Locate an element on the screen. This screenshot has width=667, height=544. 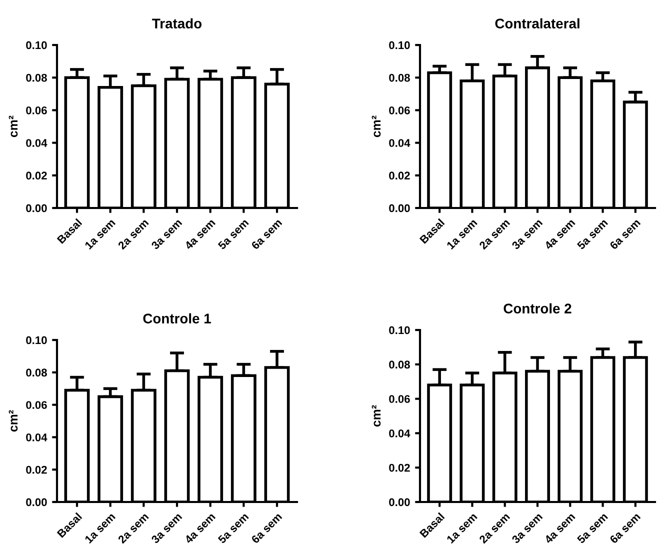
chart-title: Controle 2 is located at coordinates (538, 308).